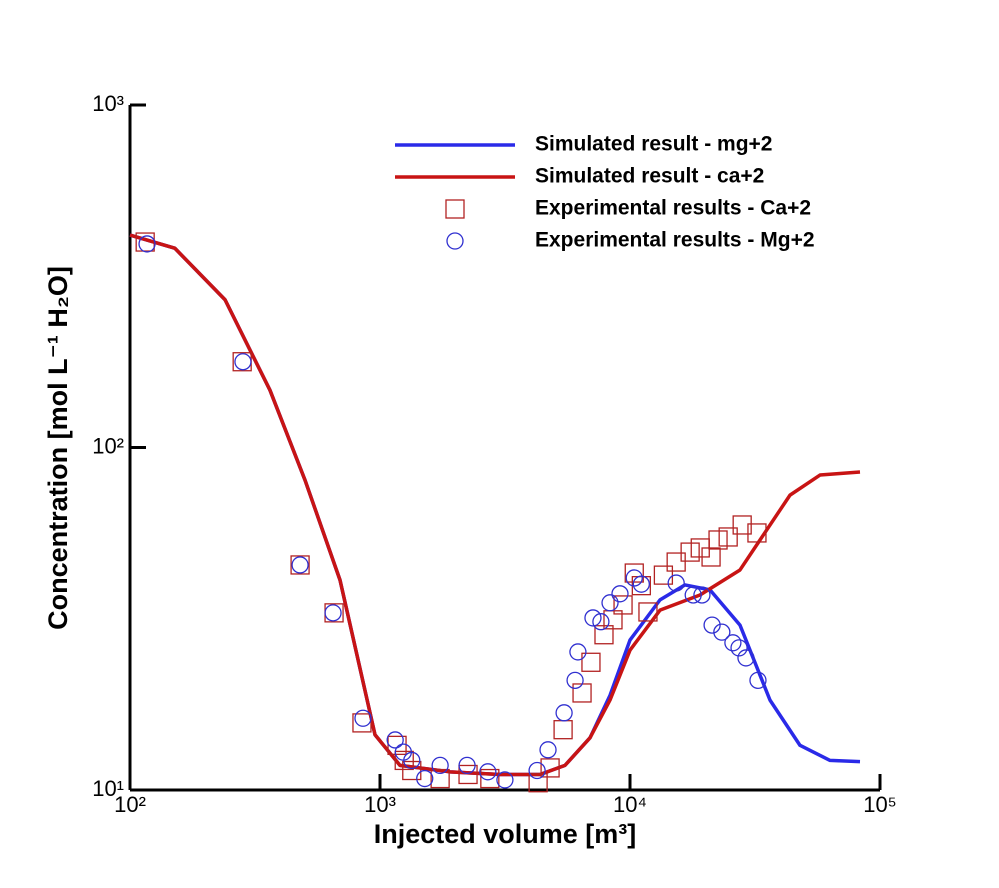 Image resolution: width=999 pixels, height=888 pixels. I want to click on x-axis-title: Injected volume [m³], so click(505, 834).